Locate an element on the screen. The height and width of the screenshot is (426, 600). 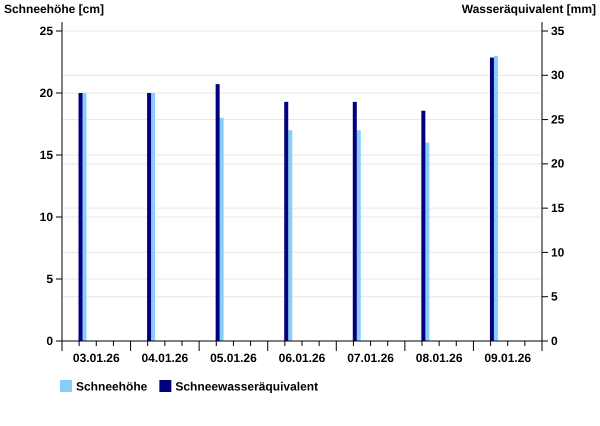
x-tick-label: 05.01.26 is located at coordinates (234, 358).